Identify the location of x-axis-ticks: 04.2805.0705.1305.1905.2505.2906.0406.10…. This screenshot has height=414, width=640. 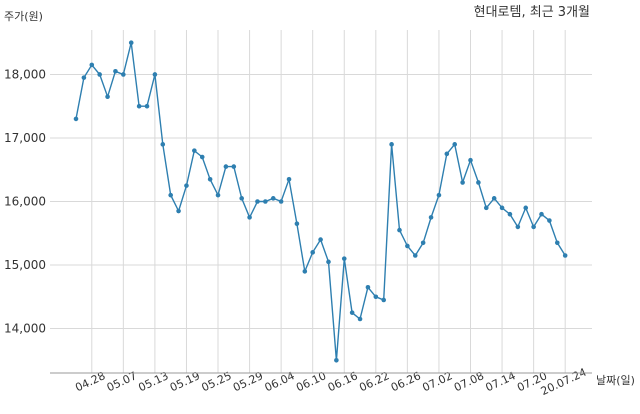
(330, 382).